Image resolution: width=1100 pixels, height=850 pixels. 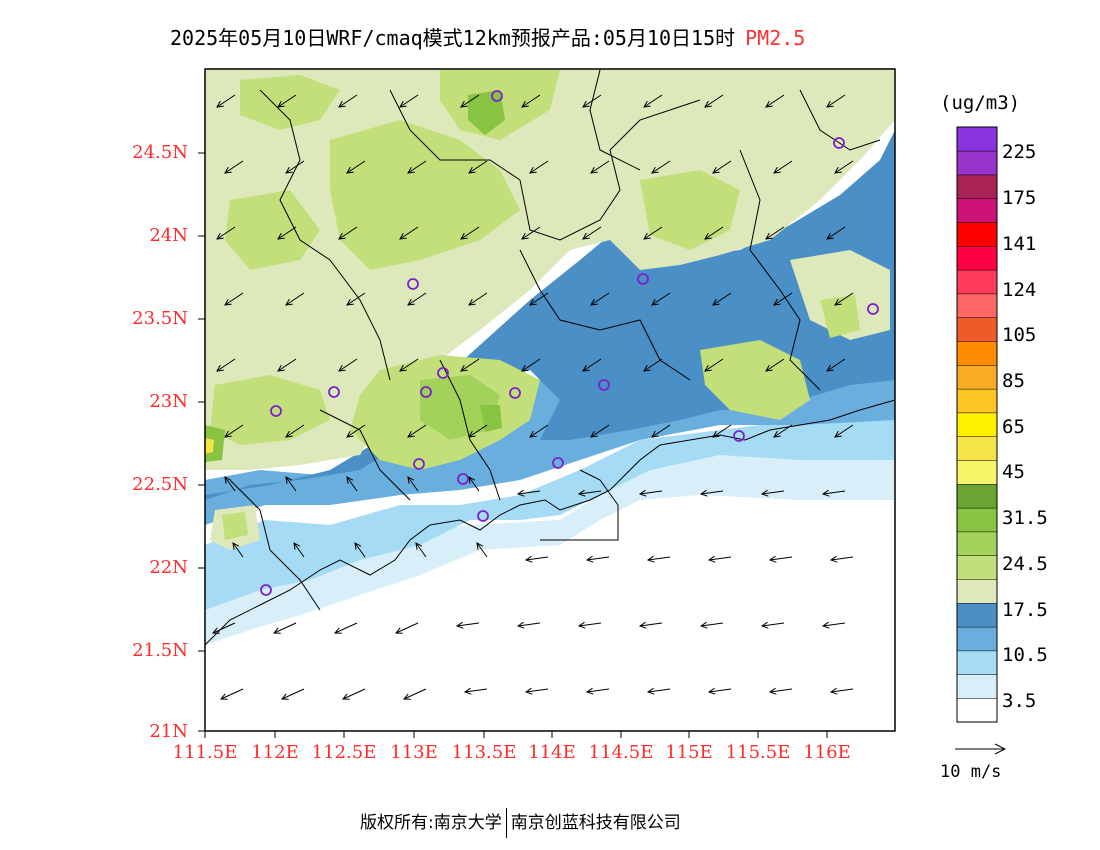 What do you see at coordinates (1013, 427) in the screenshot?
I see `colorbar-label: 65` at bounding box center [1013, 427].